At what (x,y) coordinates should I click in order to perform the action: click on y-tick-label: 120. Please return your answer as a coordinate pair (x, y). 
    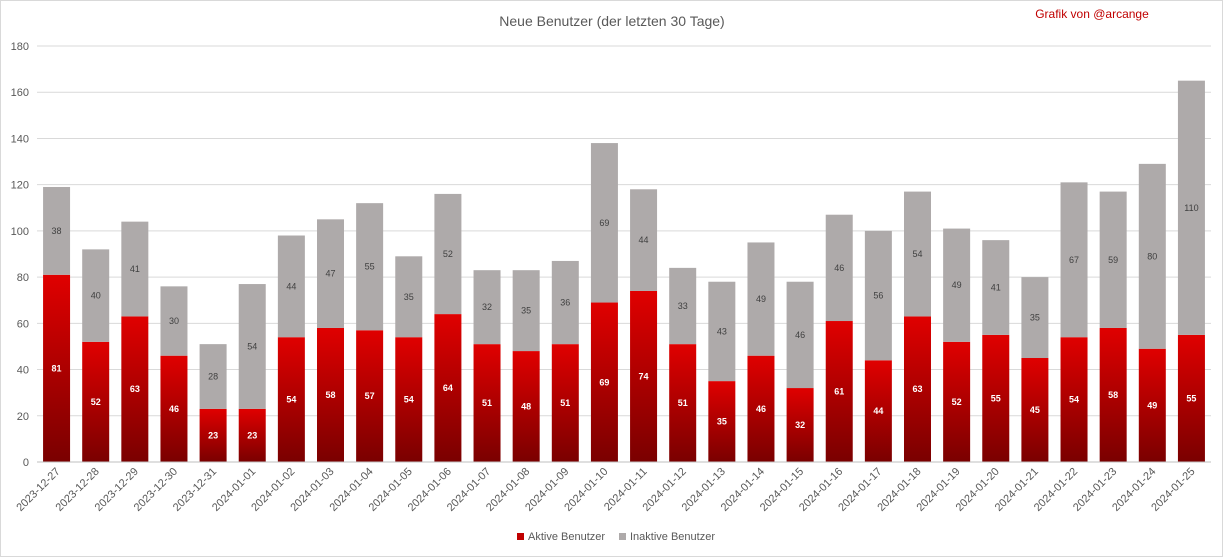
    Looking at the image, I should click on (20, 186).